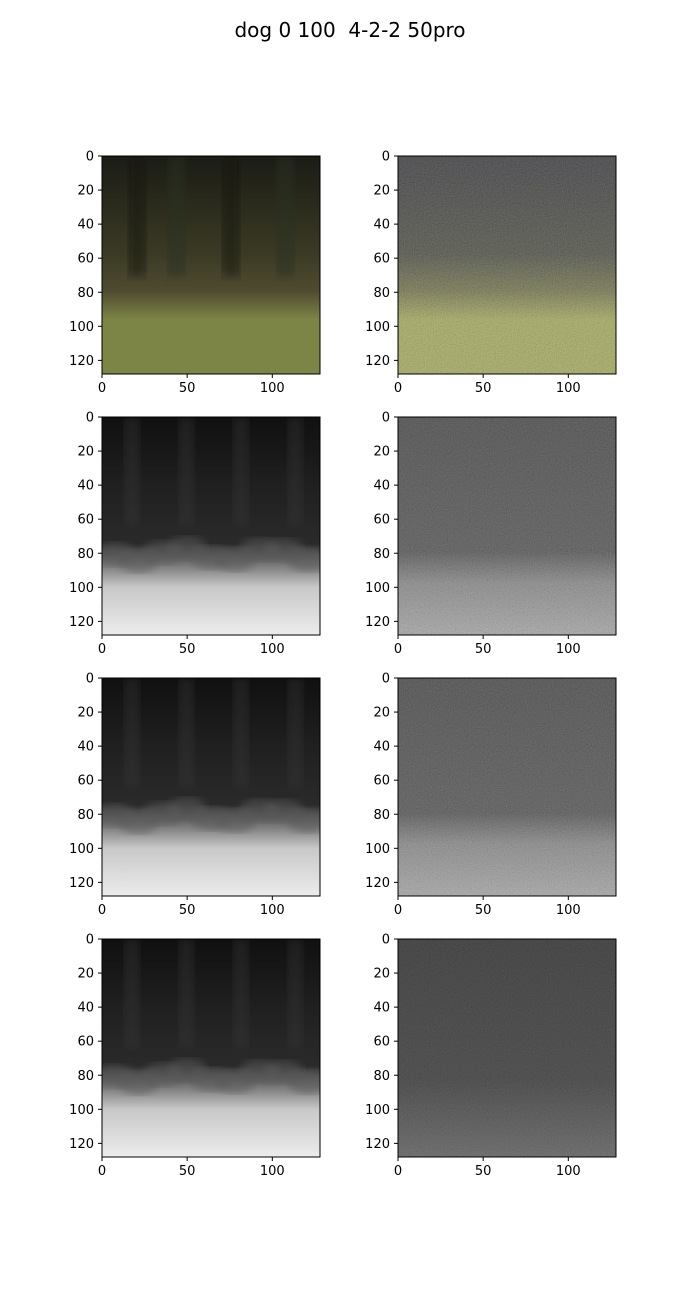 This screenshot has height=1300, width=700. I want to click on panel-r3c1: 0 50 100 0 20 40 60 80 100 120, so click(195, 795).